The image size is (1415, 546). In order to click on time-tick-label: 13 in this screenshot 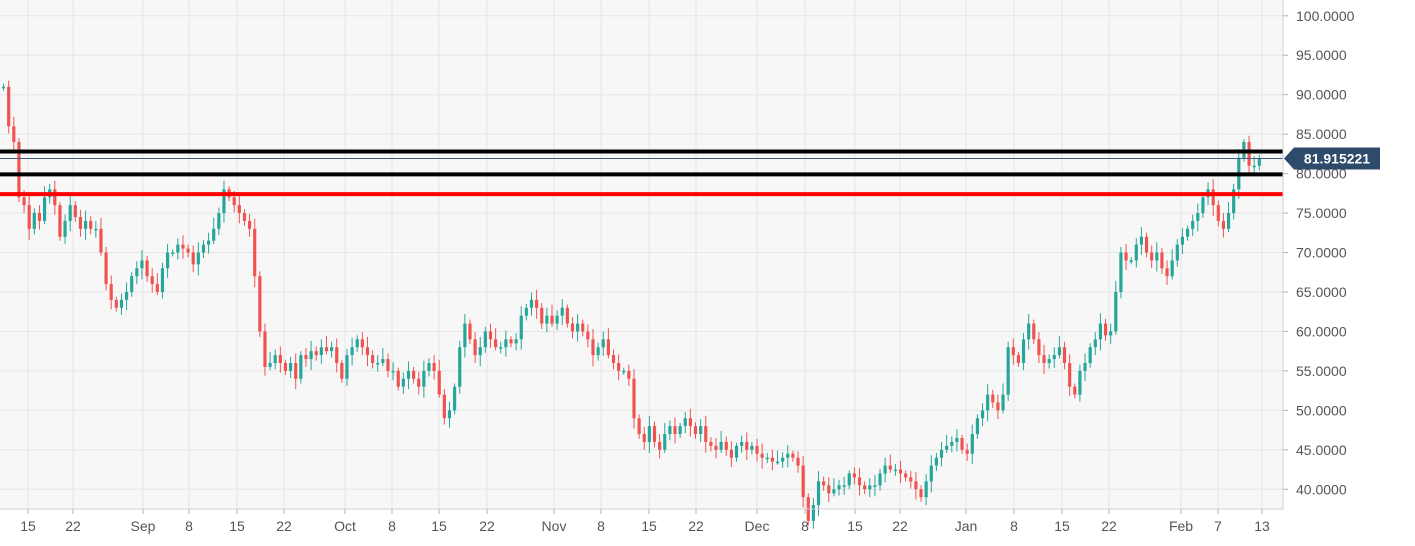, I will do `click(1262, 526)`.